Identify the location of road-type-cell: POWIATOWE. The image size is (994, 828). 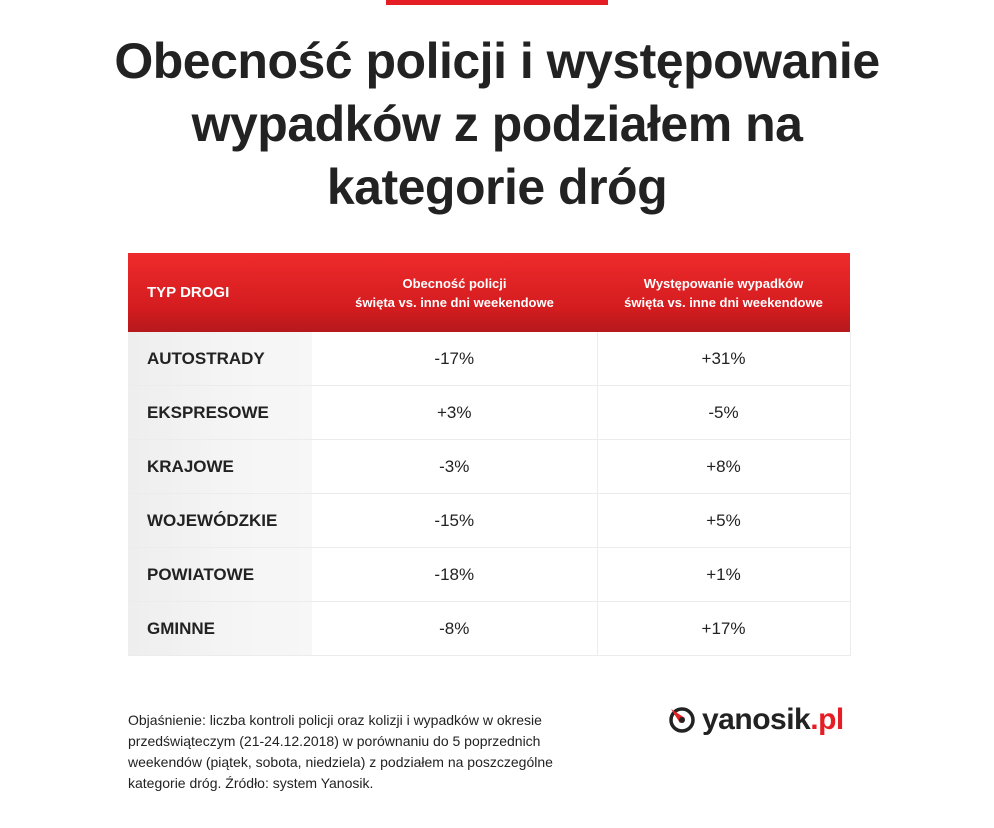
(220, 574).